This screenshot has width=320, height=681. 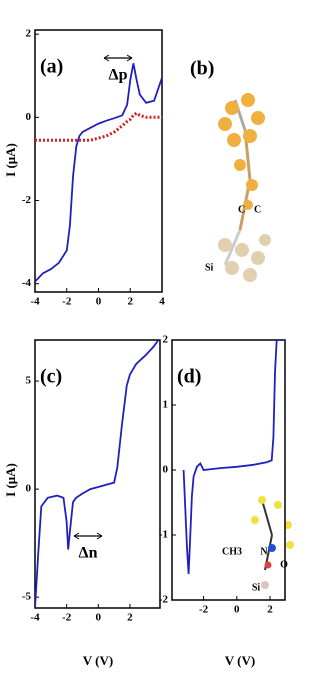 I want to click on annotation: Δp, so click(x=118, y=75).